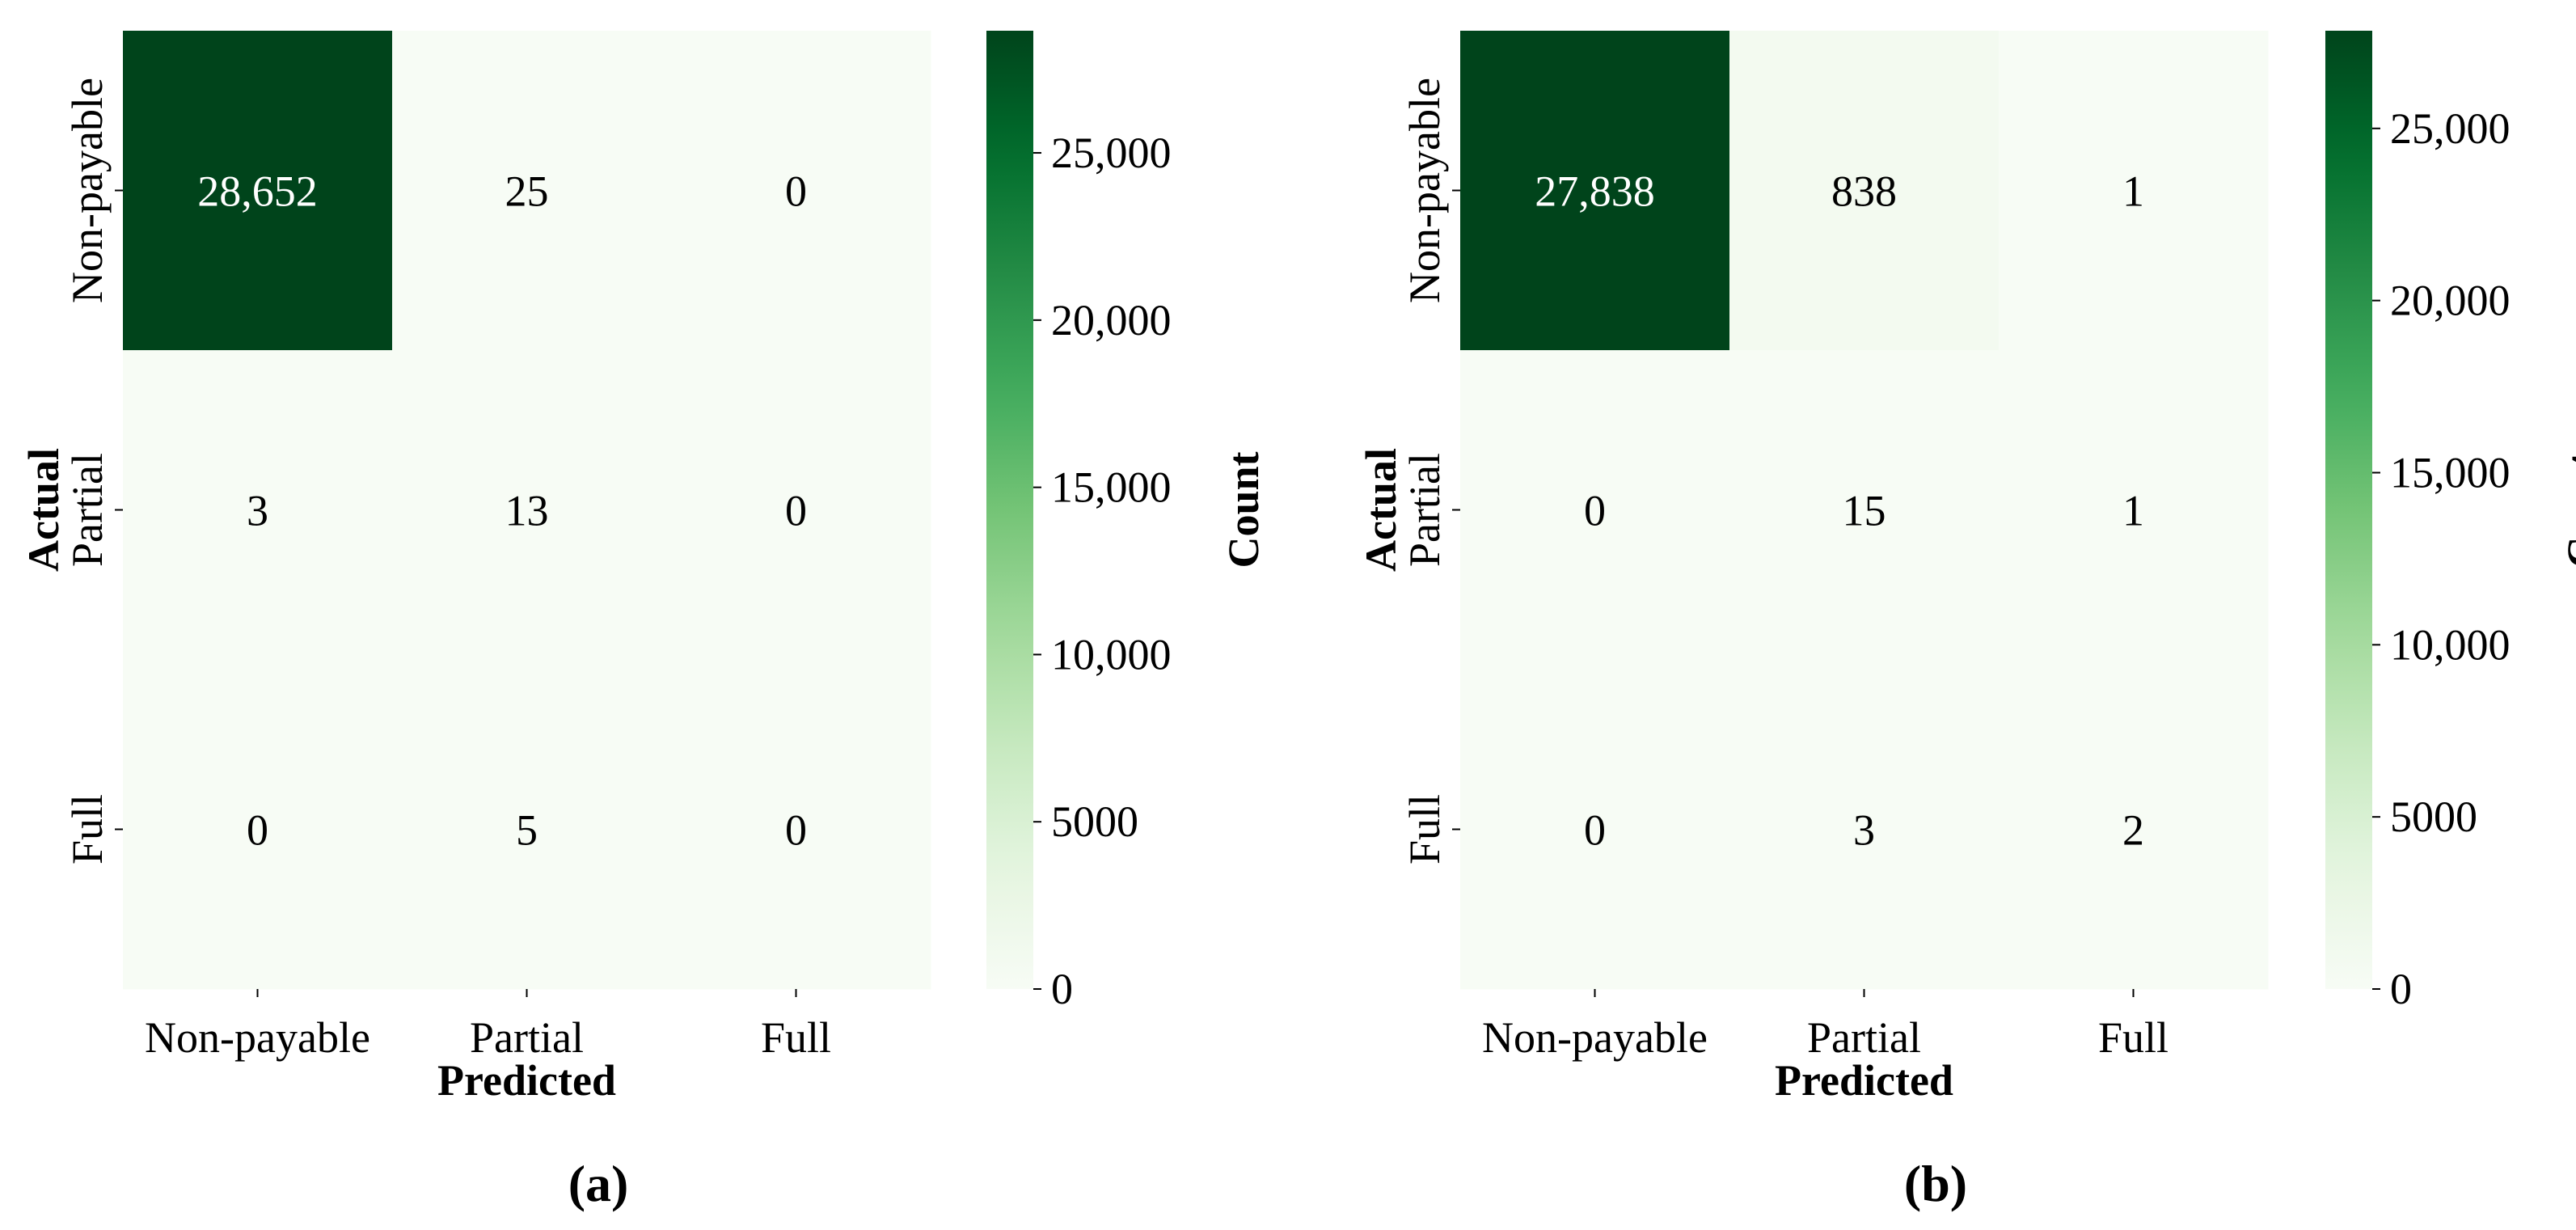  I want to click on cell-value-label: 838, so click(1864, 191).